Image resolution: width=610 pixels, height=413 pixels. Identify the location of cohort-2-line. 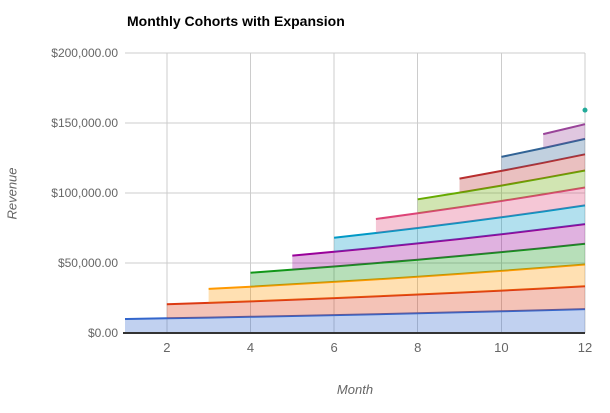
(376, 295).